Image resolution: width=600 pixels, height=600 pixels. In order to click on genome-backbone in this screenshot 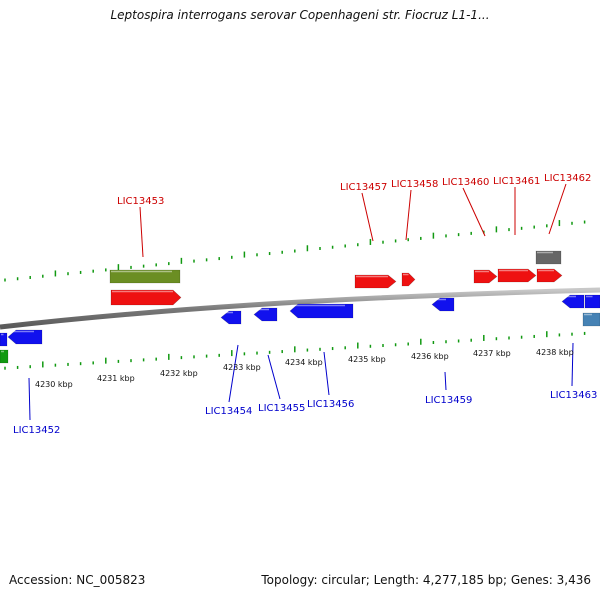, I will do `click(300, 308)`.